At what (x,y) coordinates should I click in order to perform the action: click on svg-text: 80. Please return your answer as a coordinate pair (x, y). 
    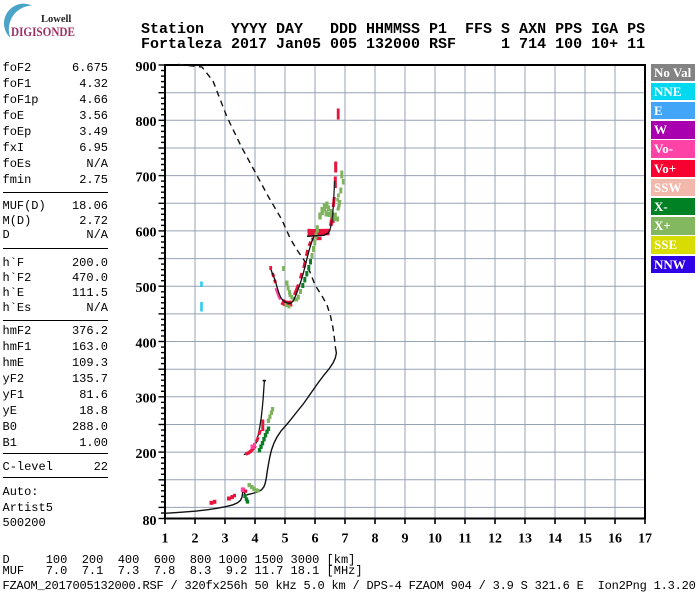
    Looking at the image, I should click on (150, 521).